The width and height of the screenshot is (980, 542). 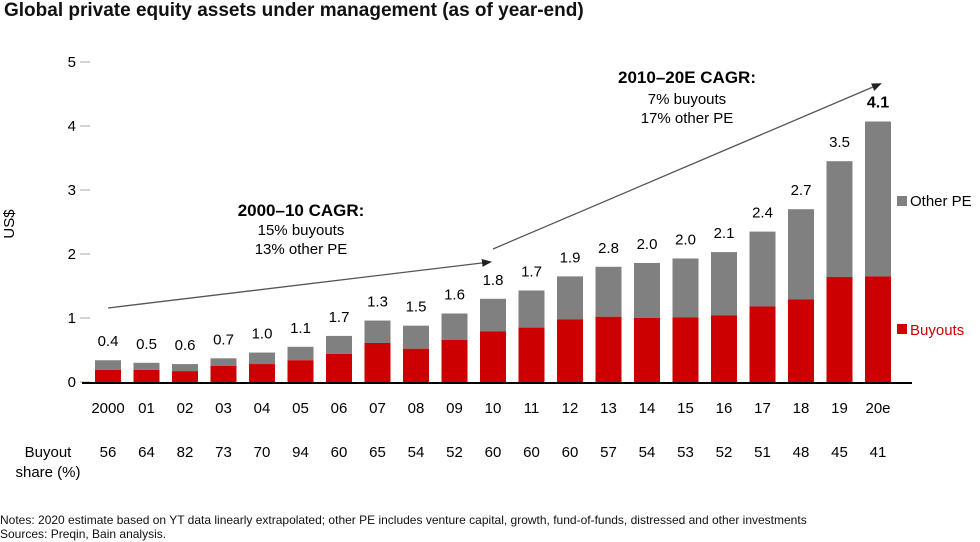 I want to click on bar-total-label: 4.1, so click(x=878, y=103).